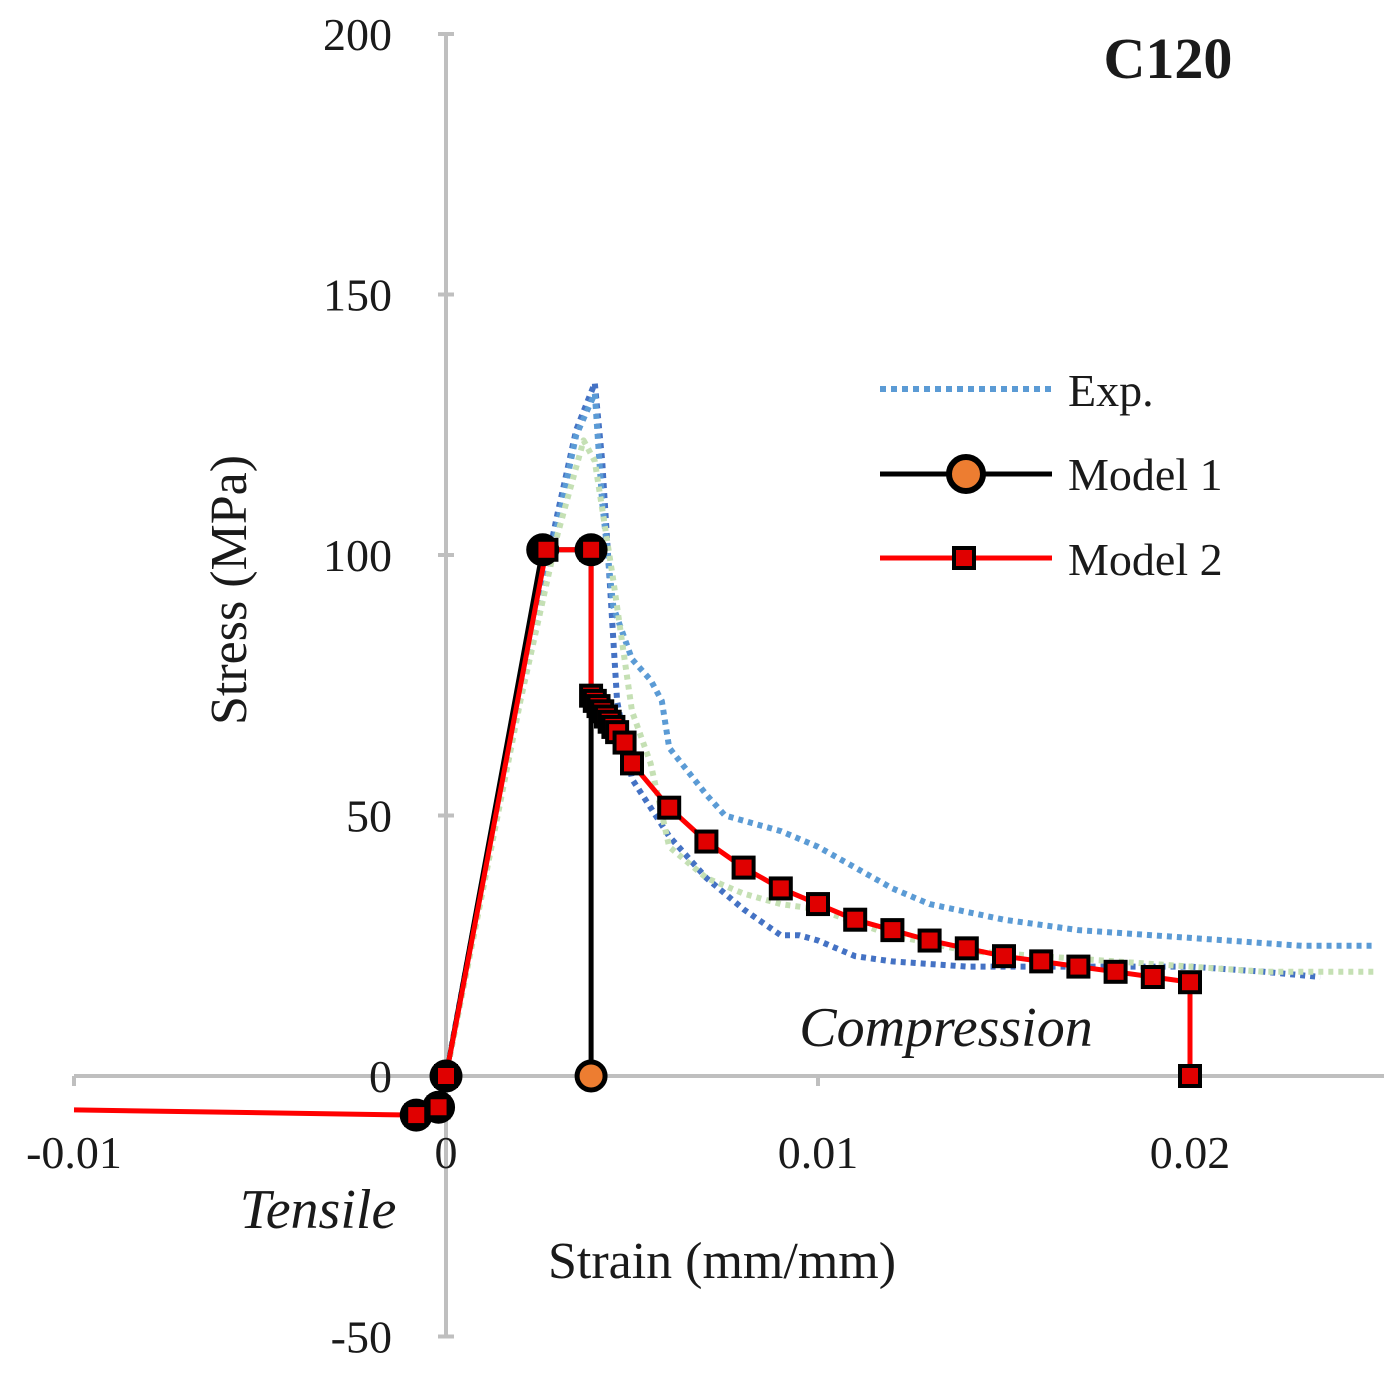  I want to click on x-tick-label: -0.01, so click(74, 1152).